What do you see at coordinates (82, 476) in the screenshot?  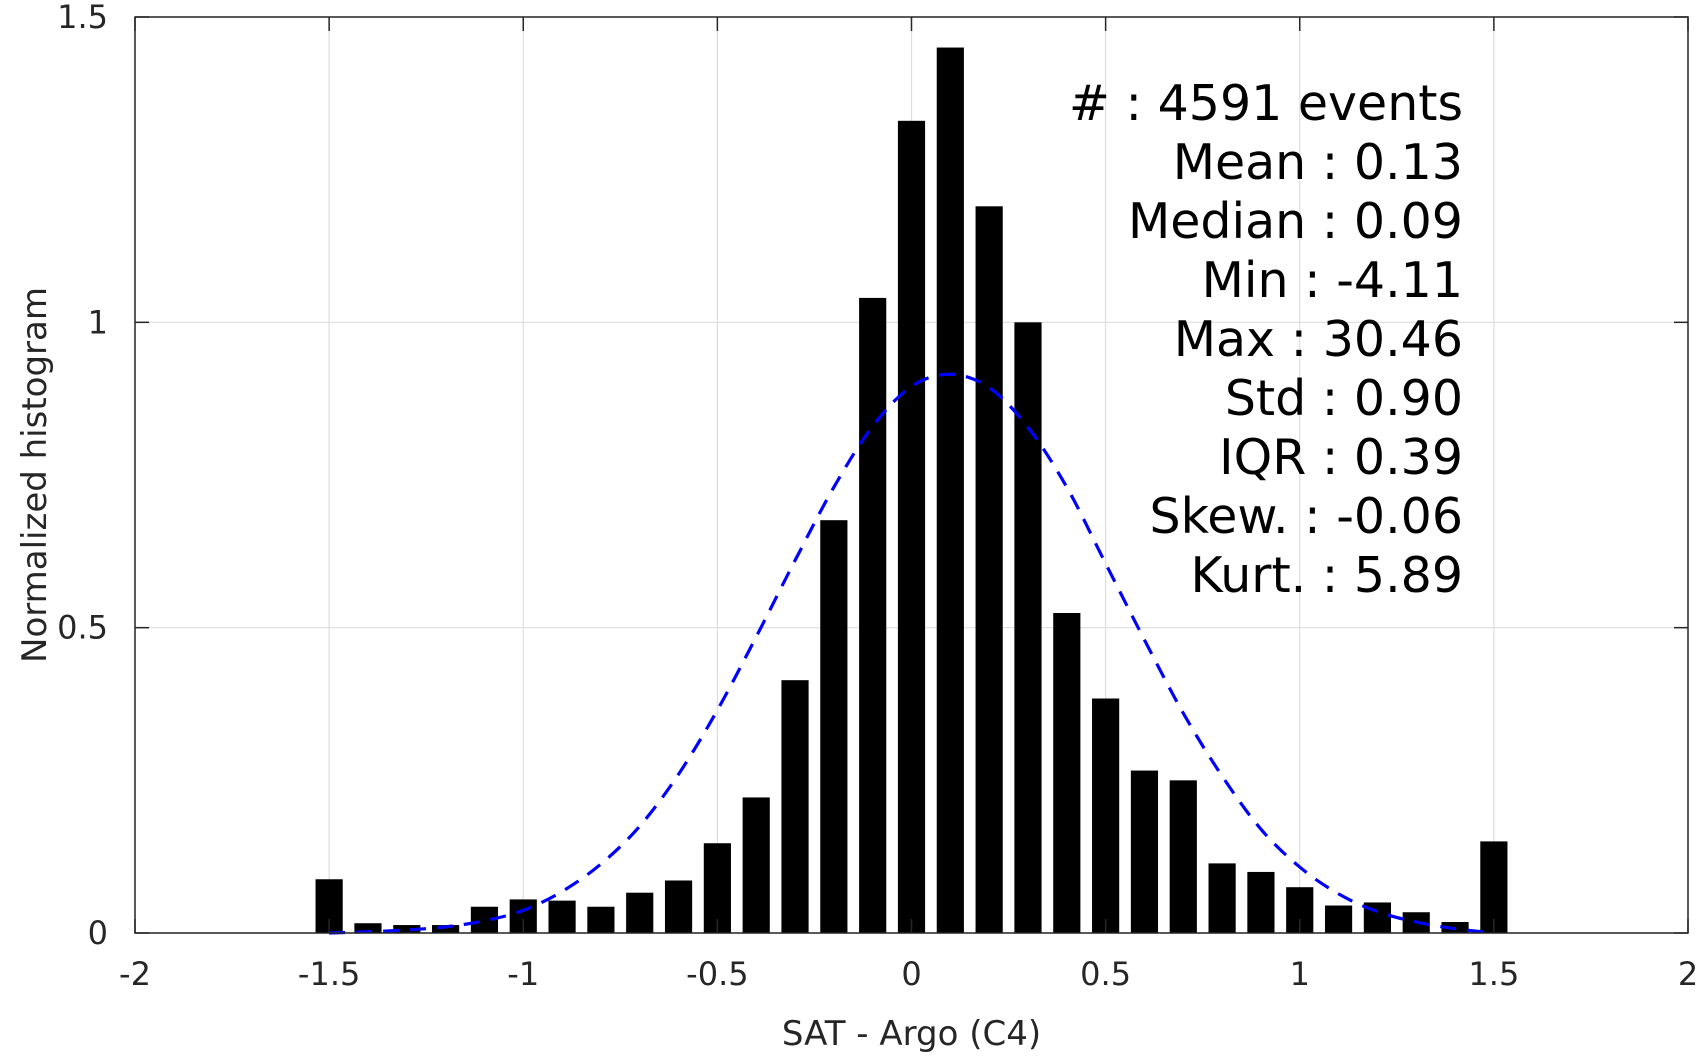 I see `y-tick-labels: 0 0.5 1 1.5` at bounding box center [82, 476].